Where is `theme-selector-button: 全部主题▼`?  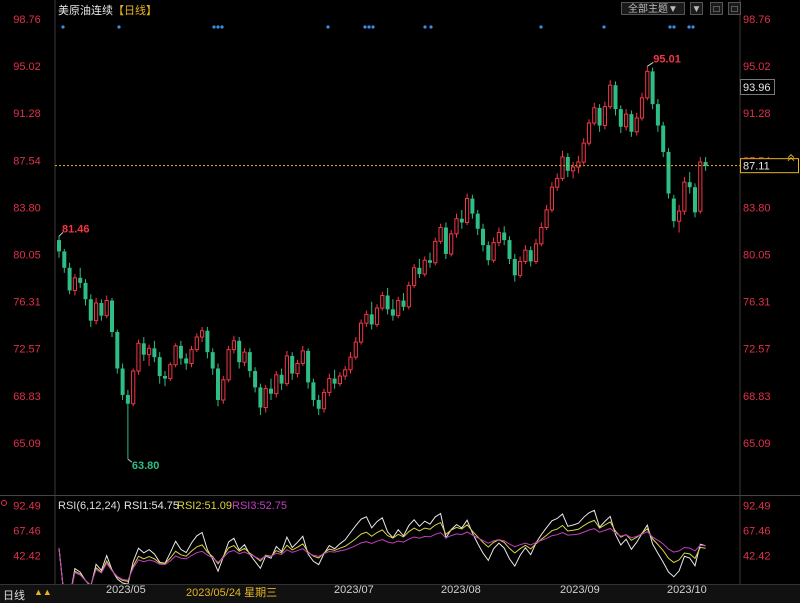 theme-selector-button: 全部主题▼ is located at coordinates (653, 8).